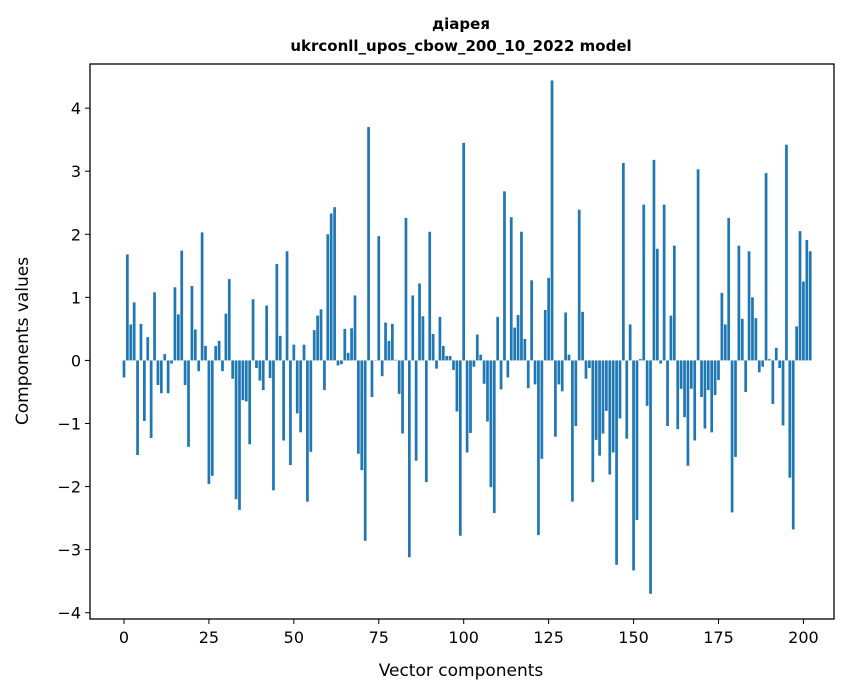 This screenshot has width=847, height=696. I want to click on y-tick-label: −4, so click(69, 613).